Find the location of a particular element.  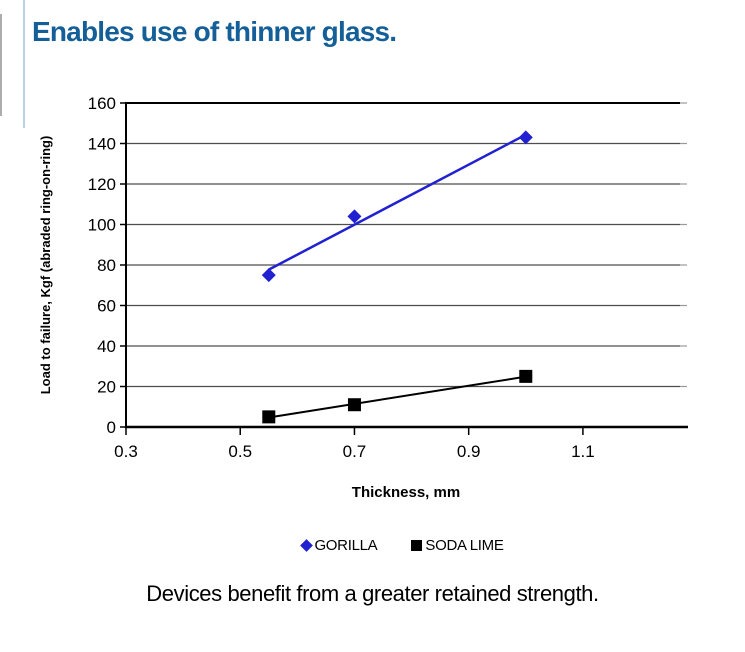

y-tick-label: 100 is located at coordinates (102, 225).